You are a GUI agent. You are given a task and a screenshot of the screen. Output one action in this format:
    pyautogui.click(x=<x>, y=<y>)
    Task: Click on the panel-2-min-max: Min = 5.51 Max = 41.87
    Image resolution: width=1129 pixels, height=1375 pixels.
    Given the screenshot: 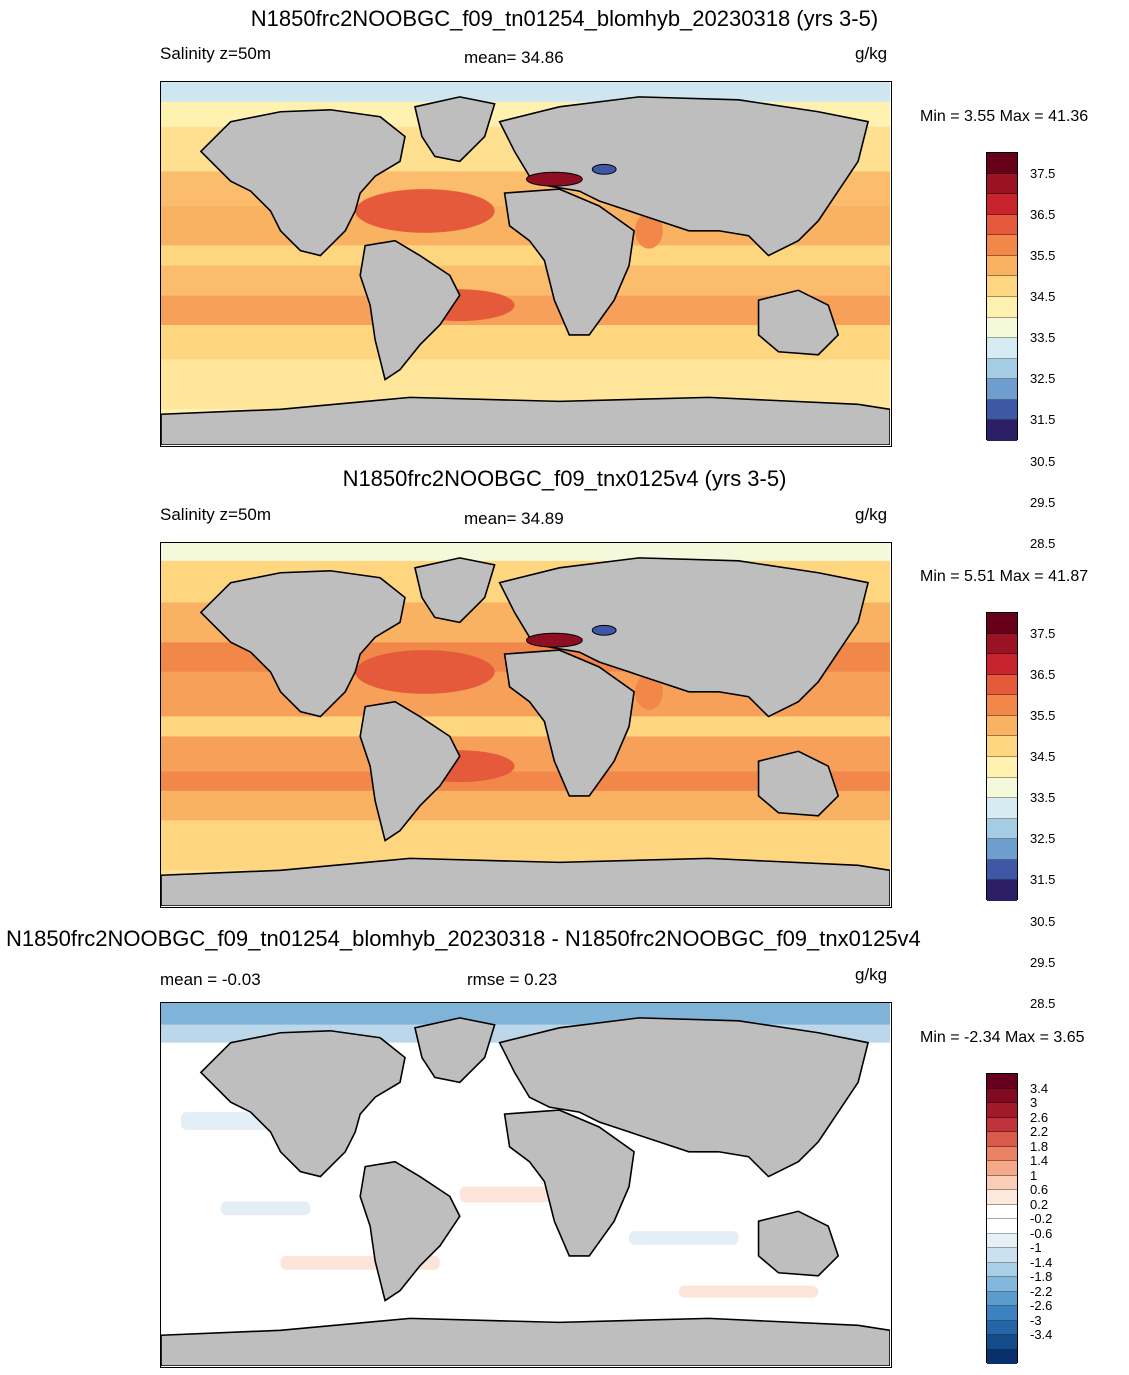 What is the action you would take?
    pyautogui.click(x=1004, y=577)
    